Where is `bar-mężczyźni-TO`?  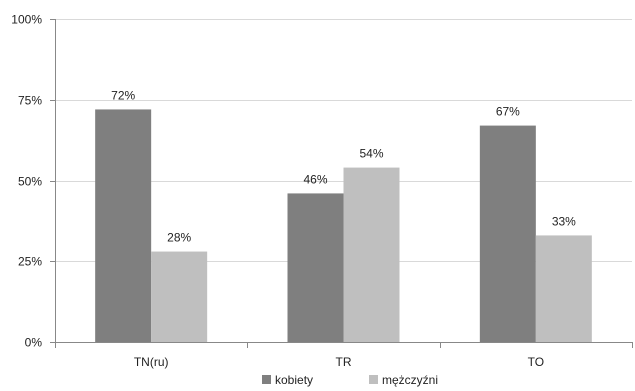
bar-mężczyźni-TO is located at coordinates (563, 288).